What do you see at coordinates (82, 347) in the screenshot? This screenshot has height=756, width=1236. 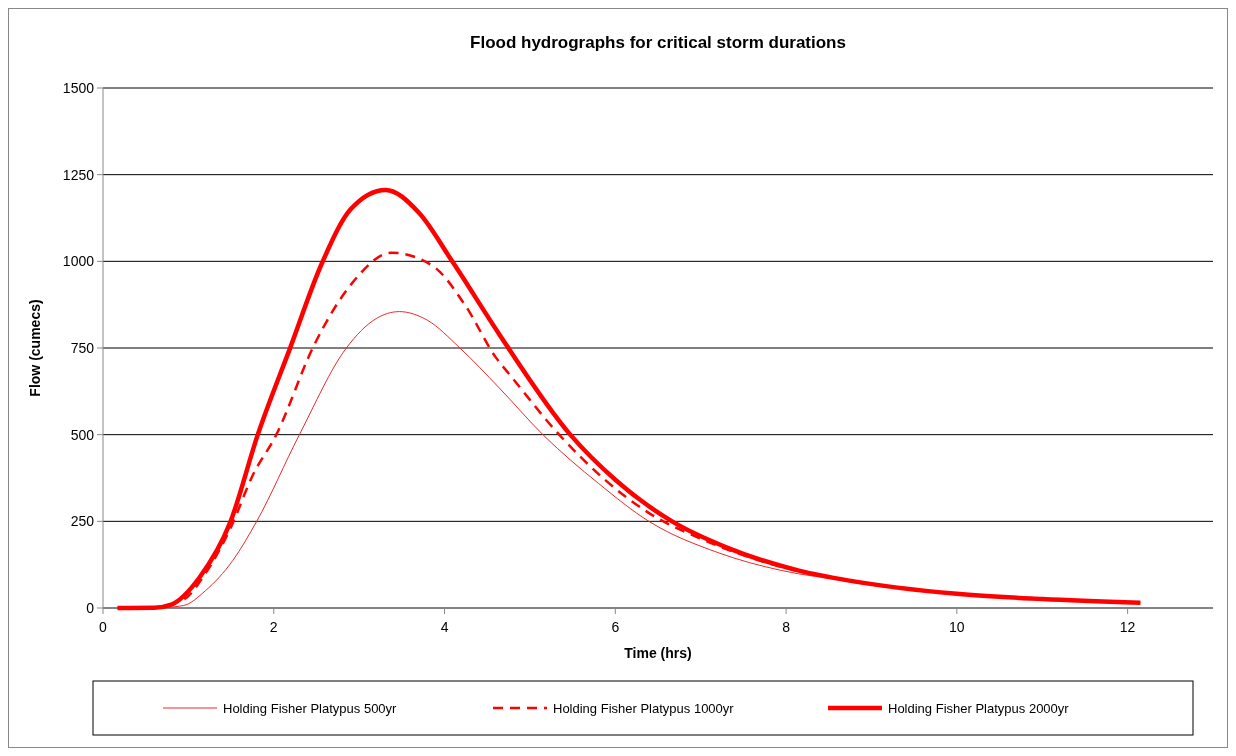 I see `y-tick-label: 750` at bounding box center [82, 347].